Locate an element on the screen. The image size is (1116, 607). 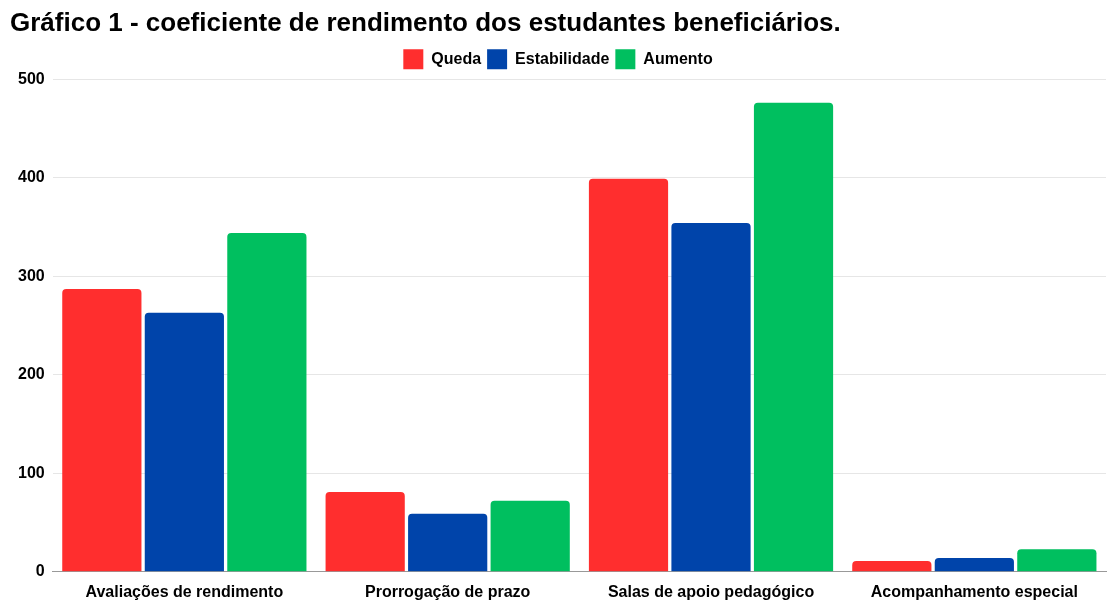
legend-label: Estabilidade is located at coordinates (562, 58).